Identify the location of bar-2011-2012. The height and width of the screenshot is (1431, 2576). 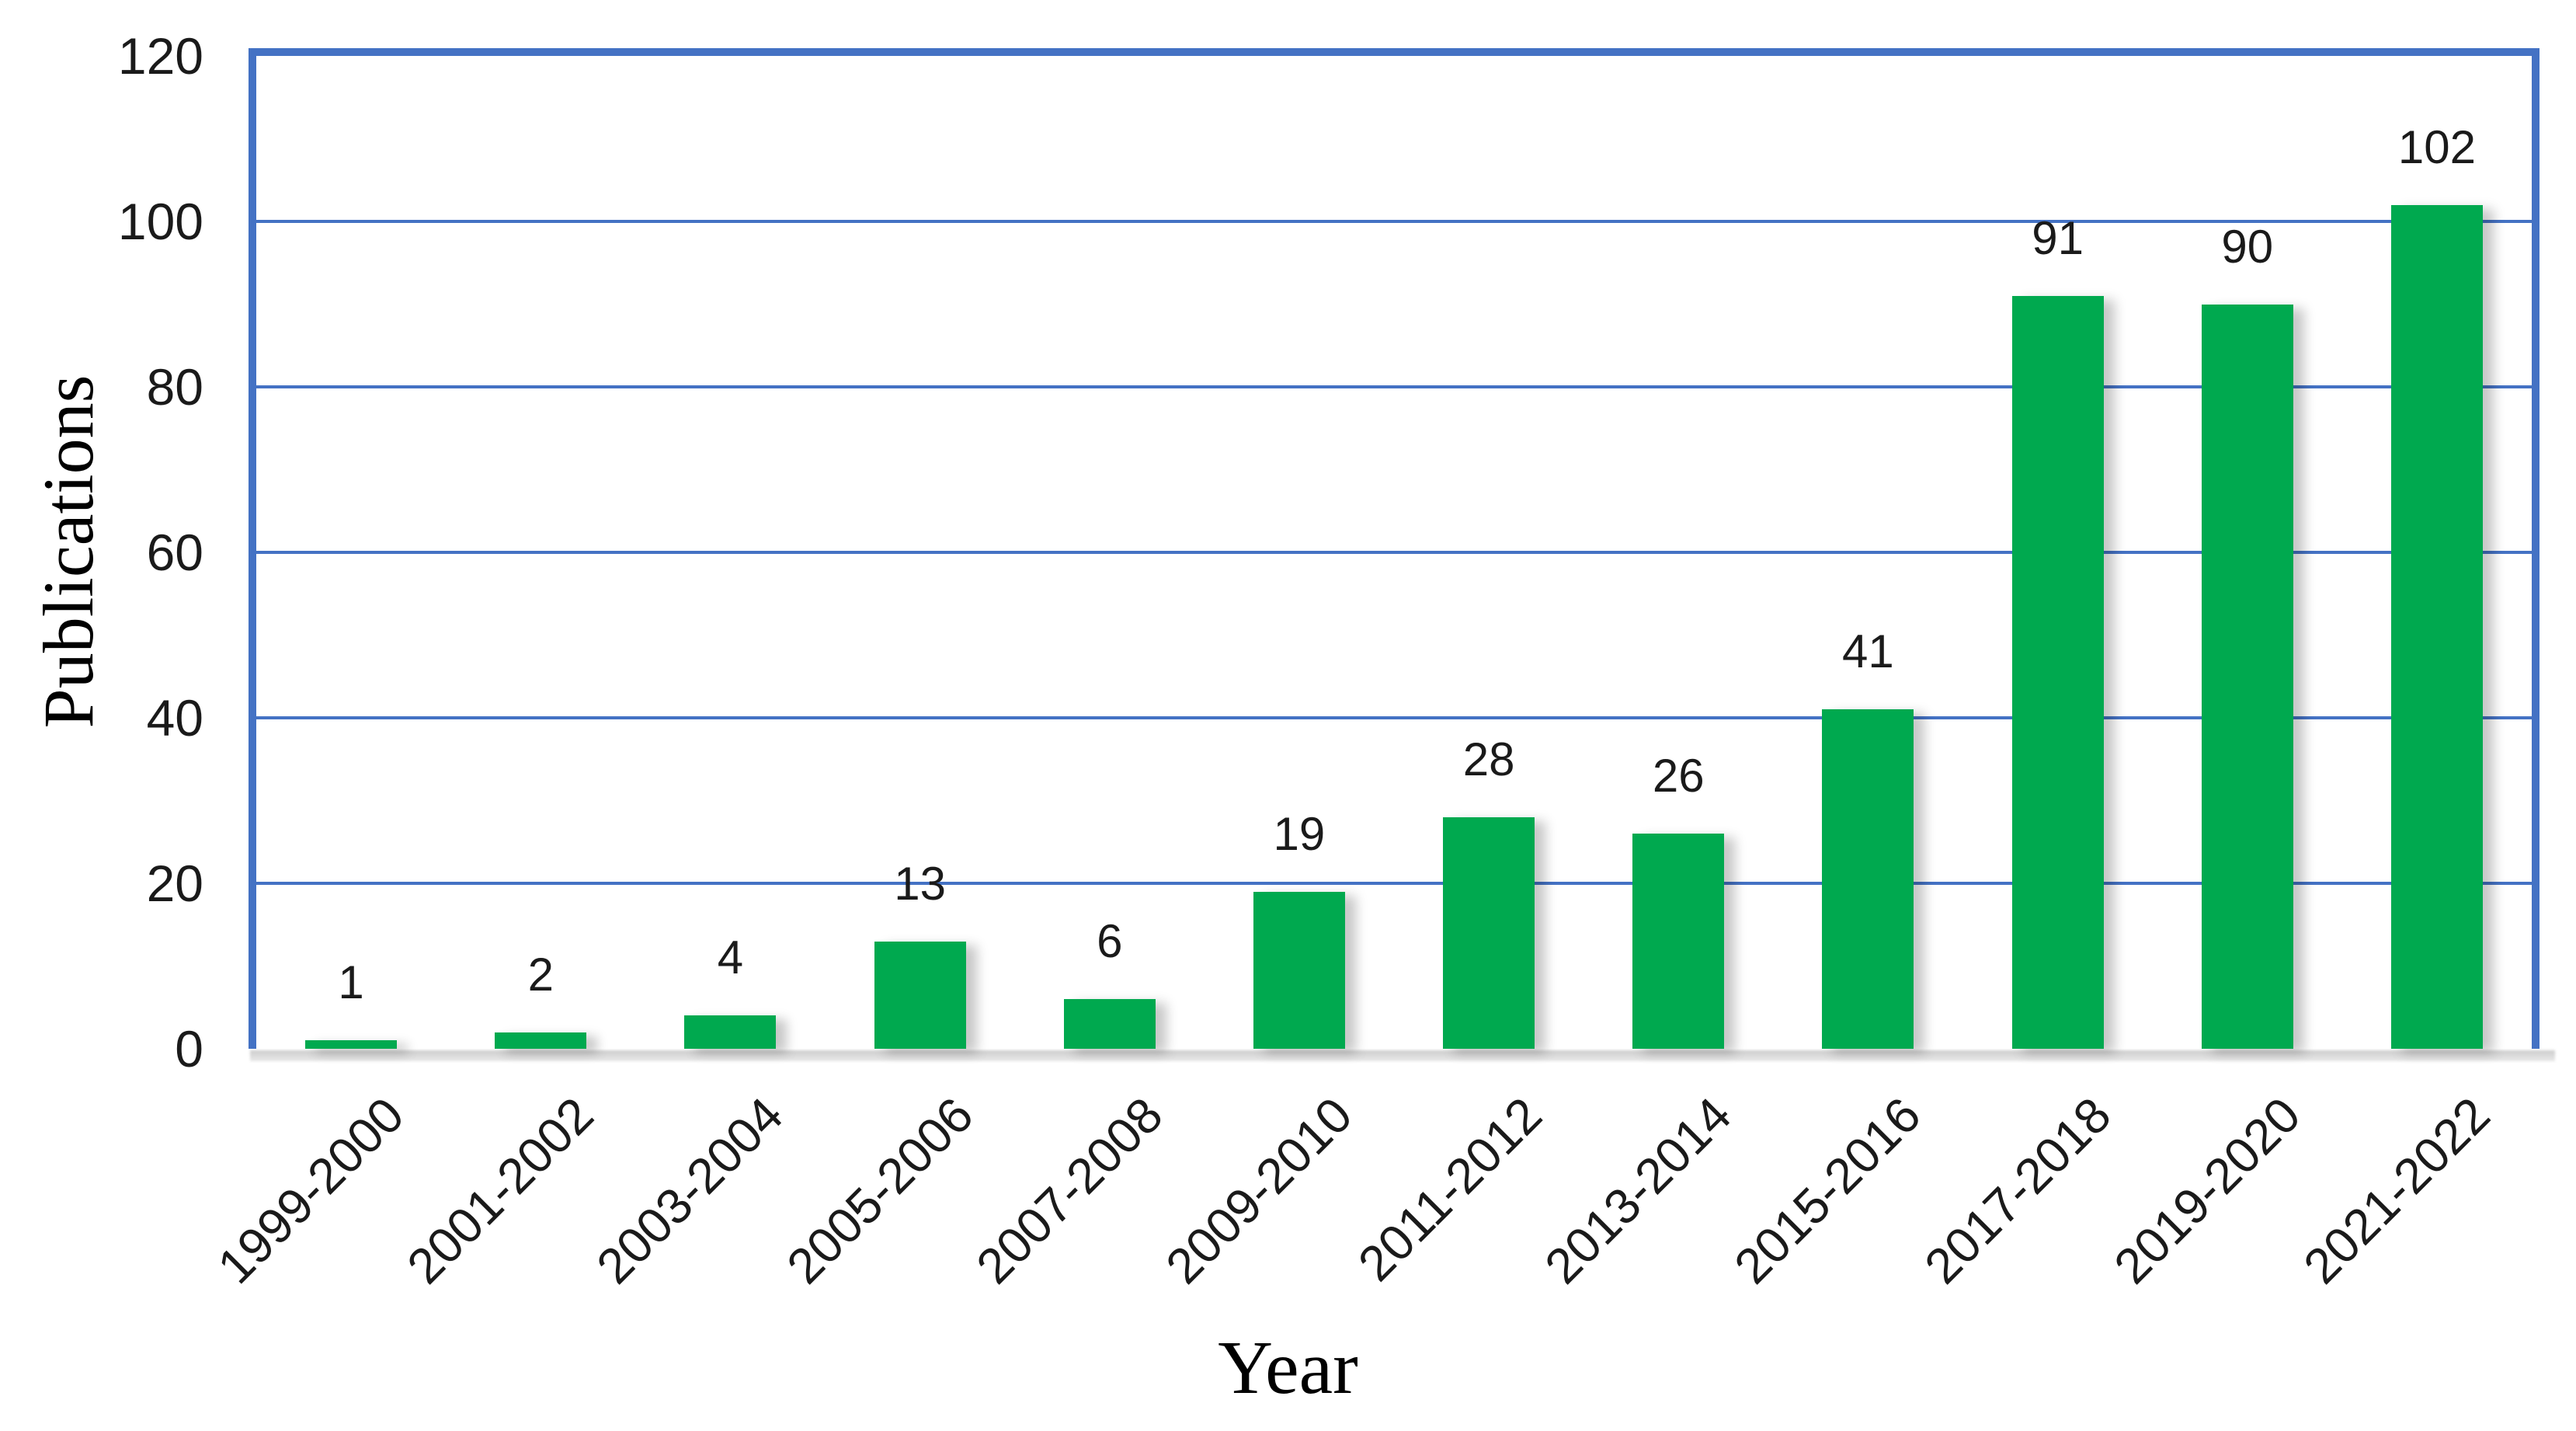
(1489, 932).